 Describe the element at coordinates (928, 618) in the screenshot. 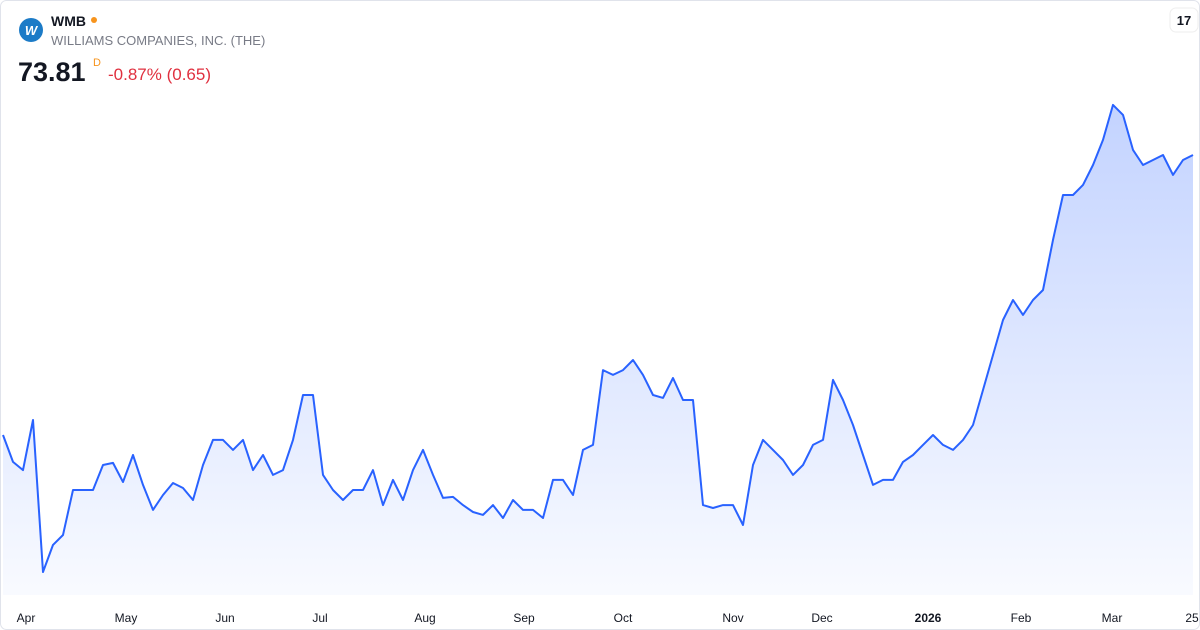

I see `x-tick-label: 2026` at that location.